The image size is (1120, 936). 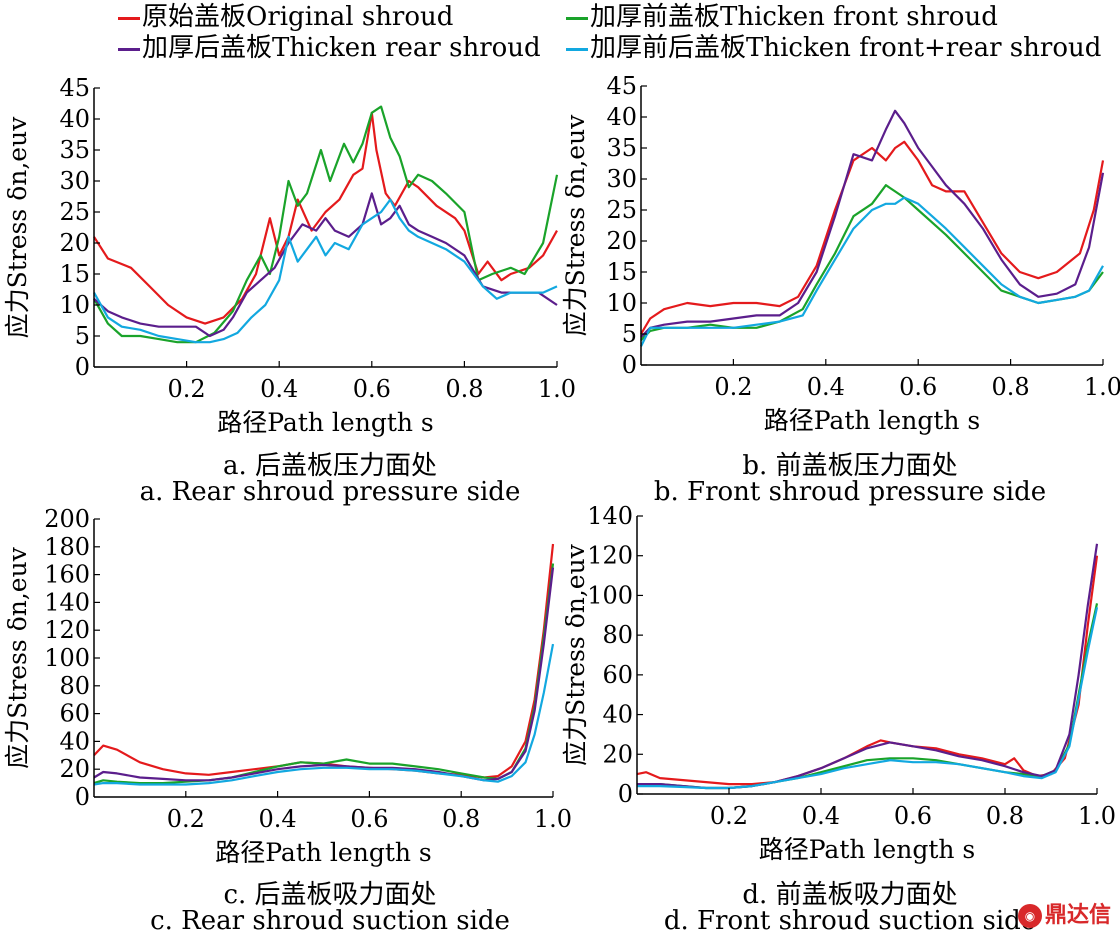 I want to click on legend-item-original: 原始盖板Original shroud, so click(x=285, y=17).